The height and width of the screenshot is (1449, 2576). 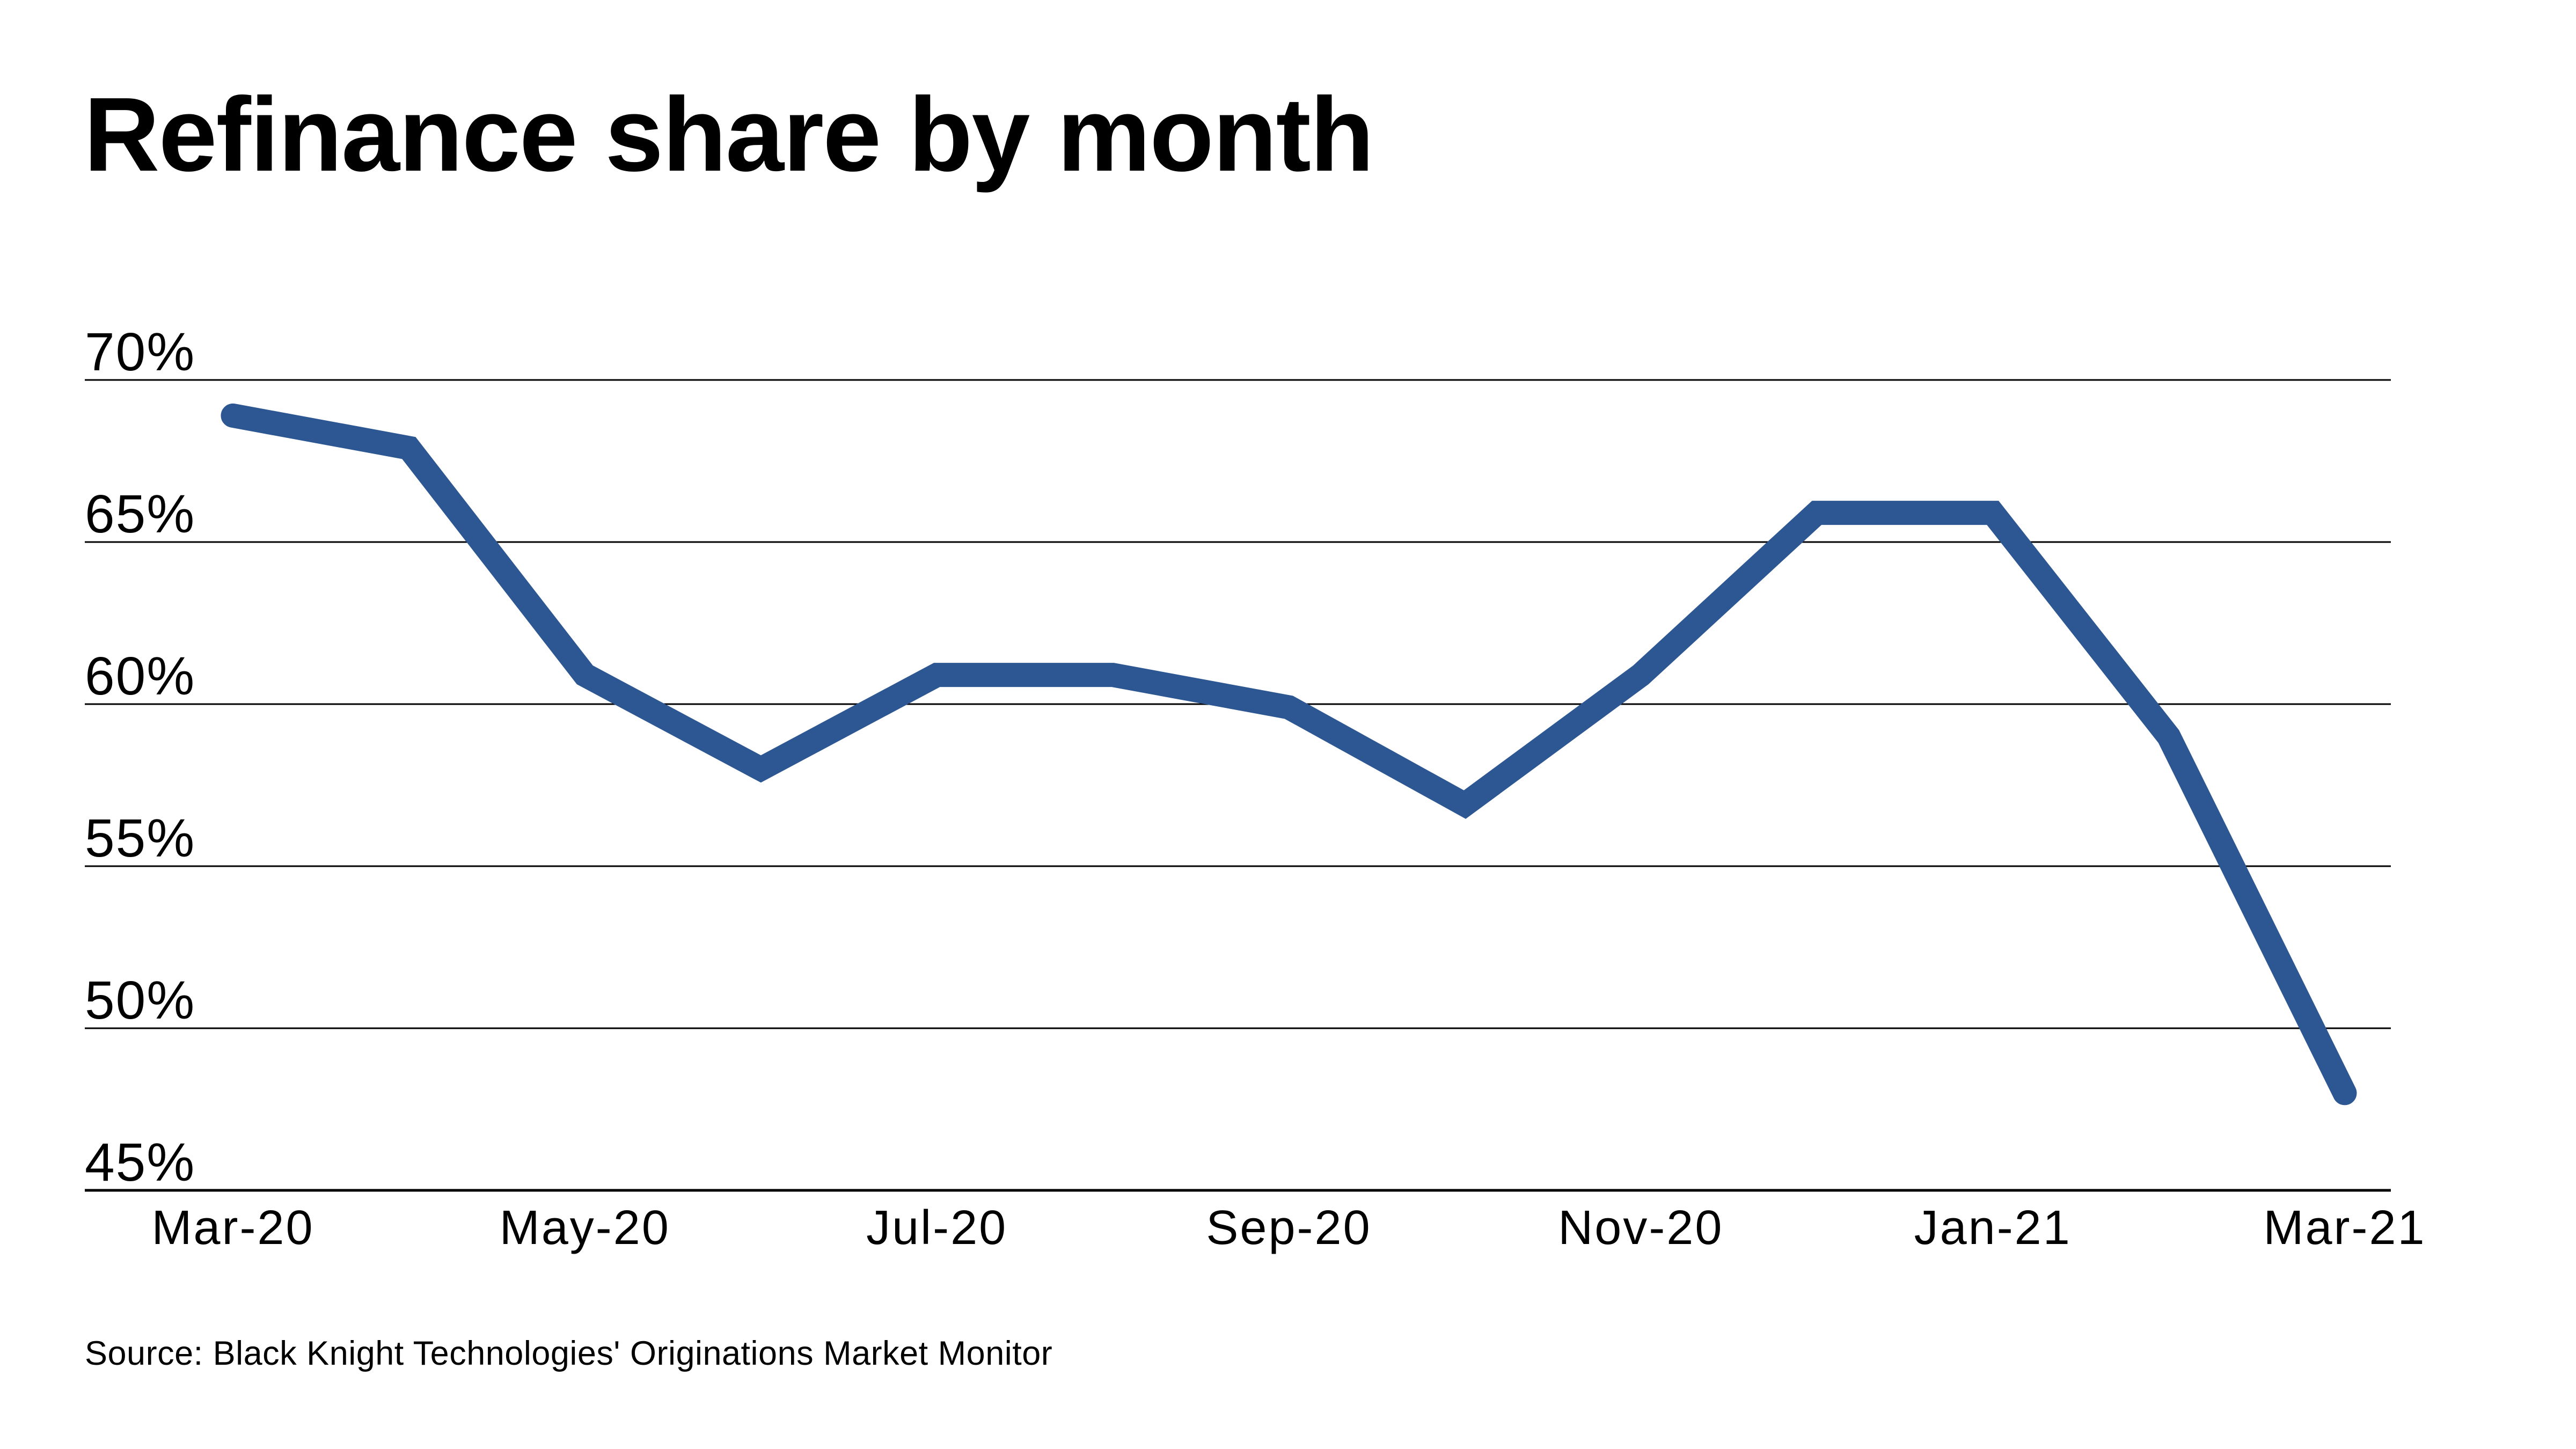 What do you see at coordinates (140, 1162) in the screenshot?
I see `y-axis-tick-label: 45%` at bounding box center [140, 1162].